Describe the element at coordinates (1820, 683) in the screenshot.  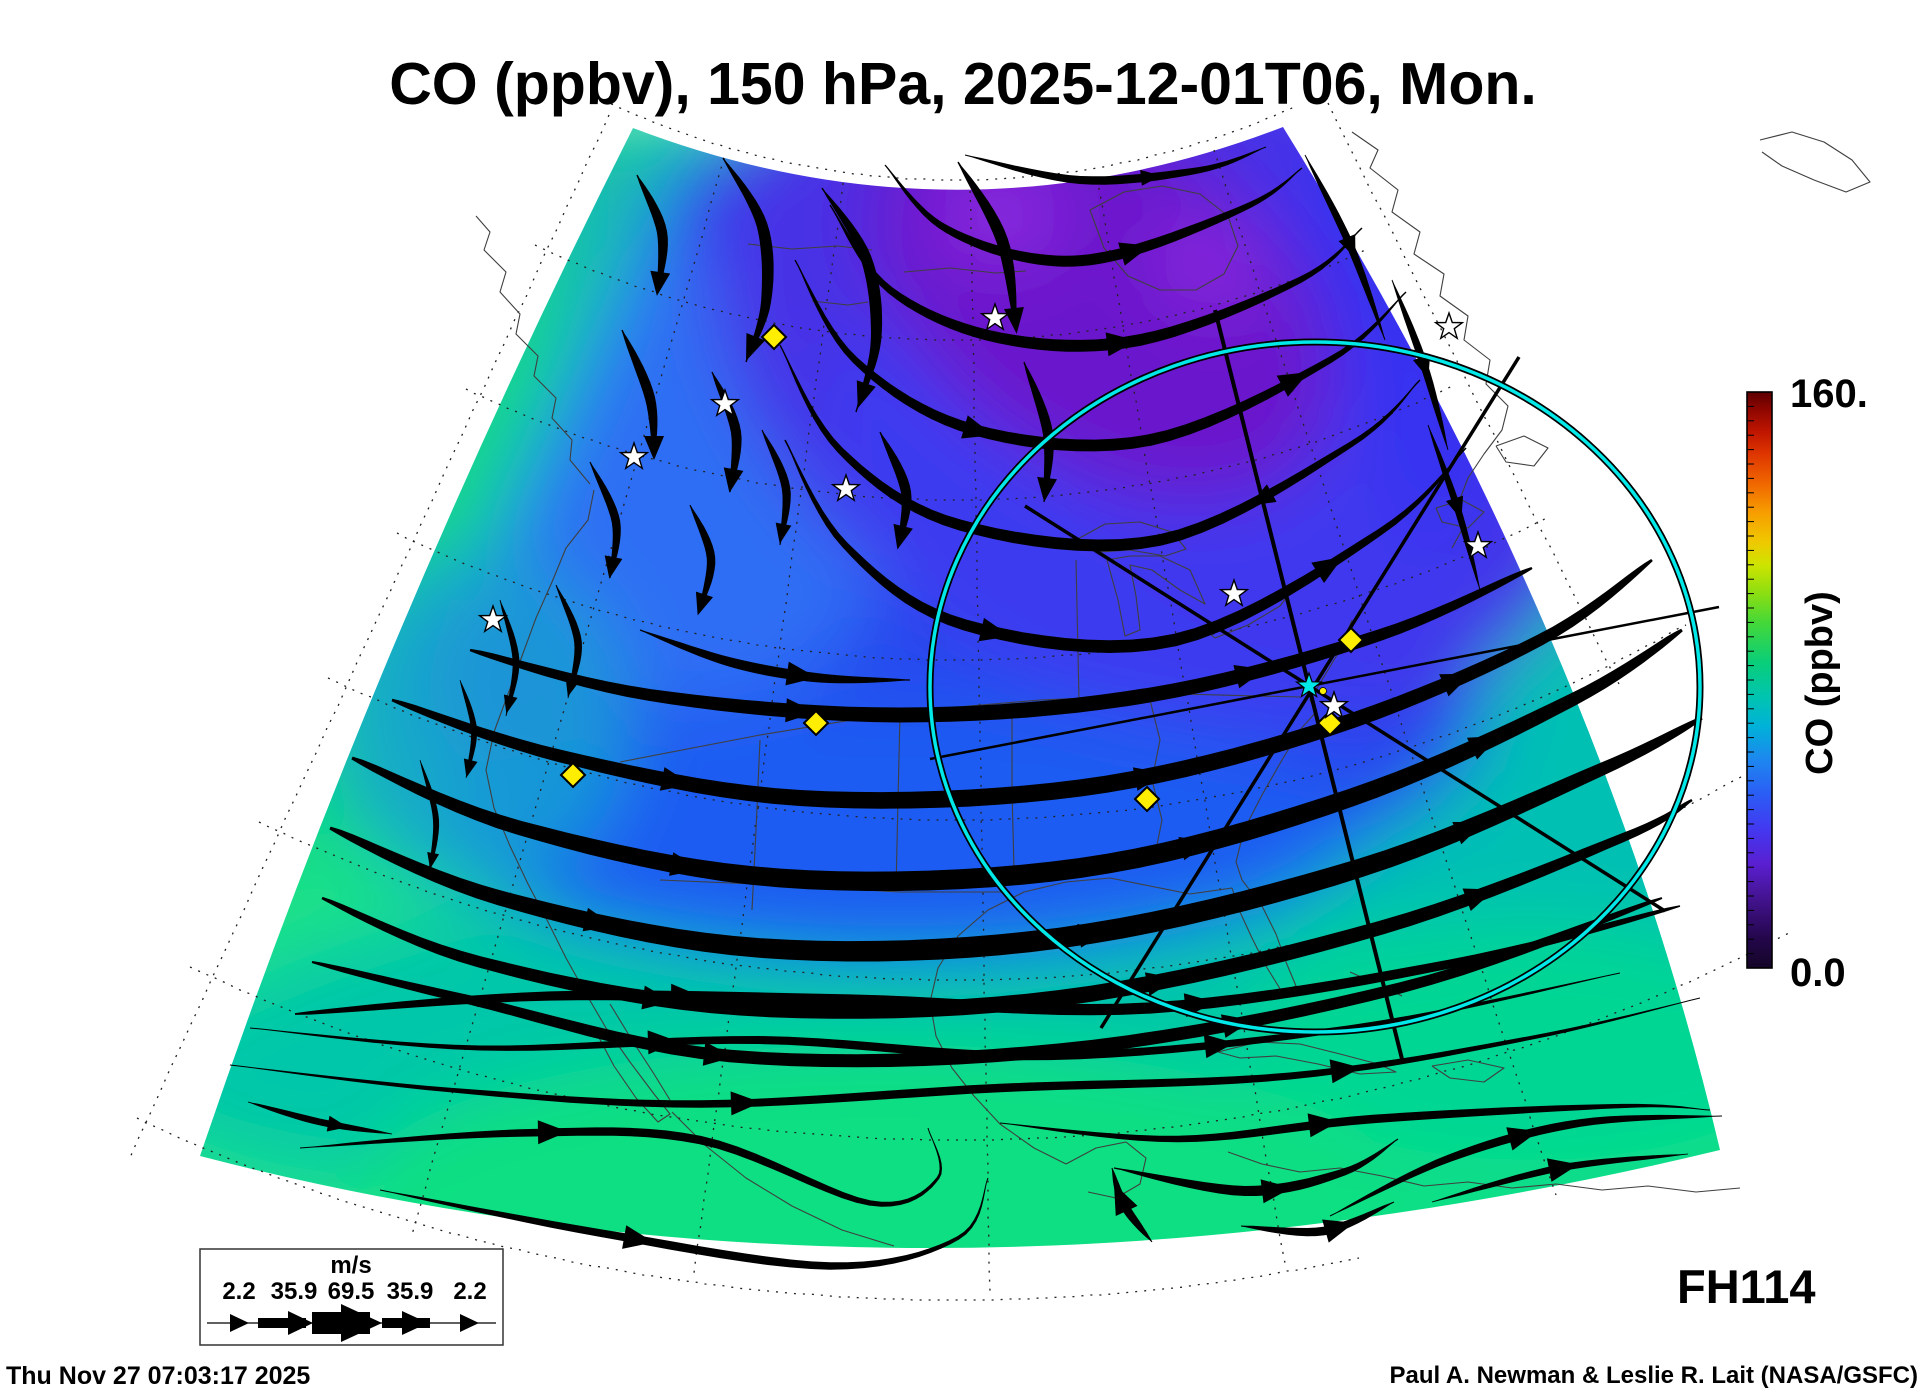
I see `svg-text: CO (ppbv)` at that location.